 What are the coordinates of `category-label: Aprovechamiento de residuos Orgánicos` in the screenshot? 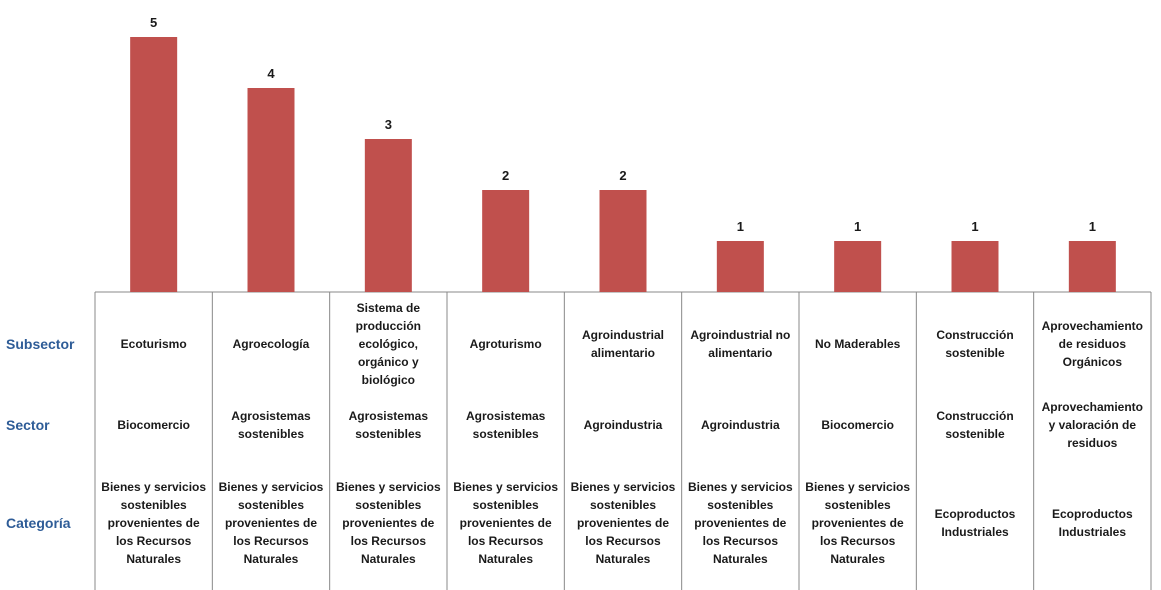 It's located at (1092, 343).